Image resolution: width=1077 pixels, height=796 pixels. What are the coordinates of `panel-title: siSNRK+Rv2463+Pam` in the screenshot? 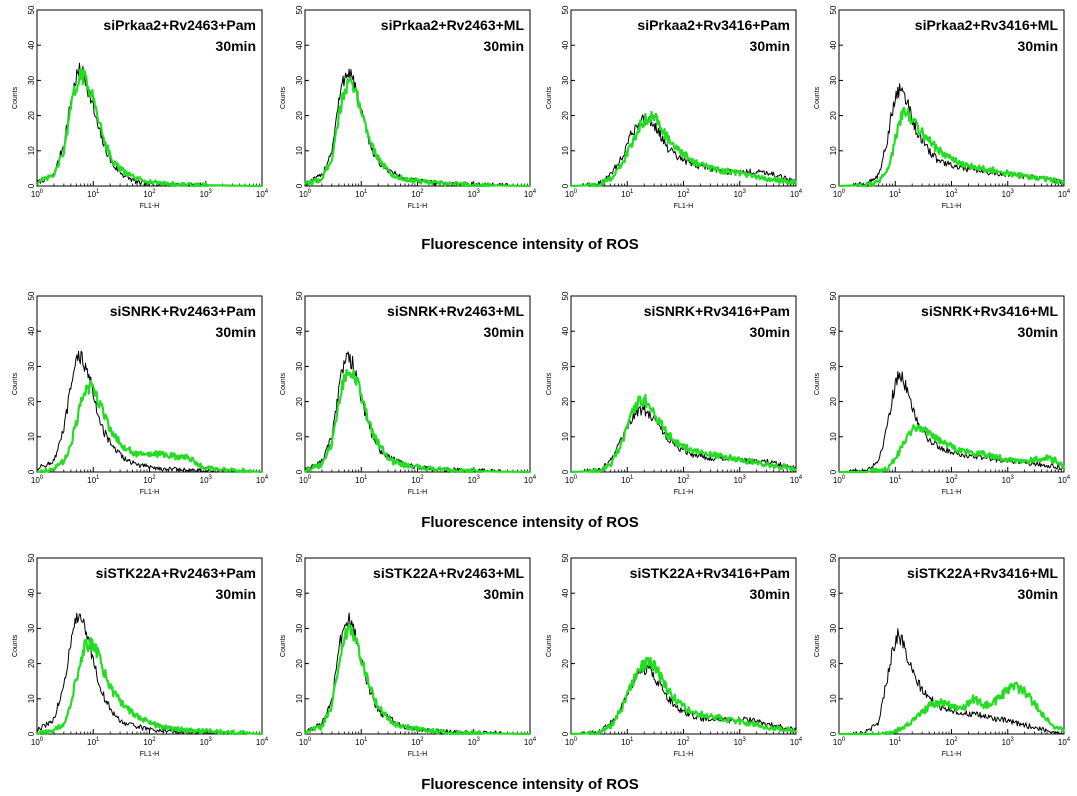 It's located at (183, 311).